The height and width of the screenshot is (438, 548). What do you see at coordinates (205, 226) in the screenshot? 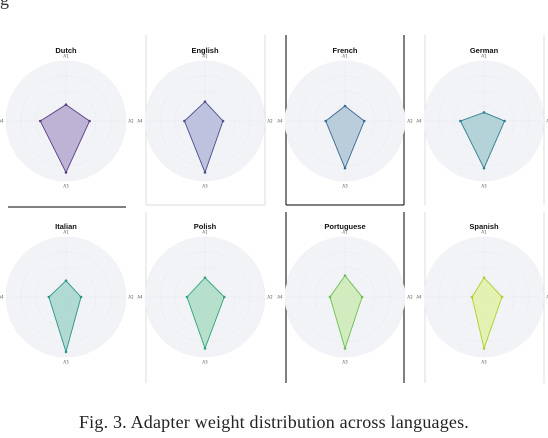
I see `panel-title: Polish` at bounding box center [205, 226].